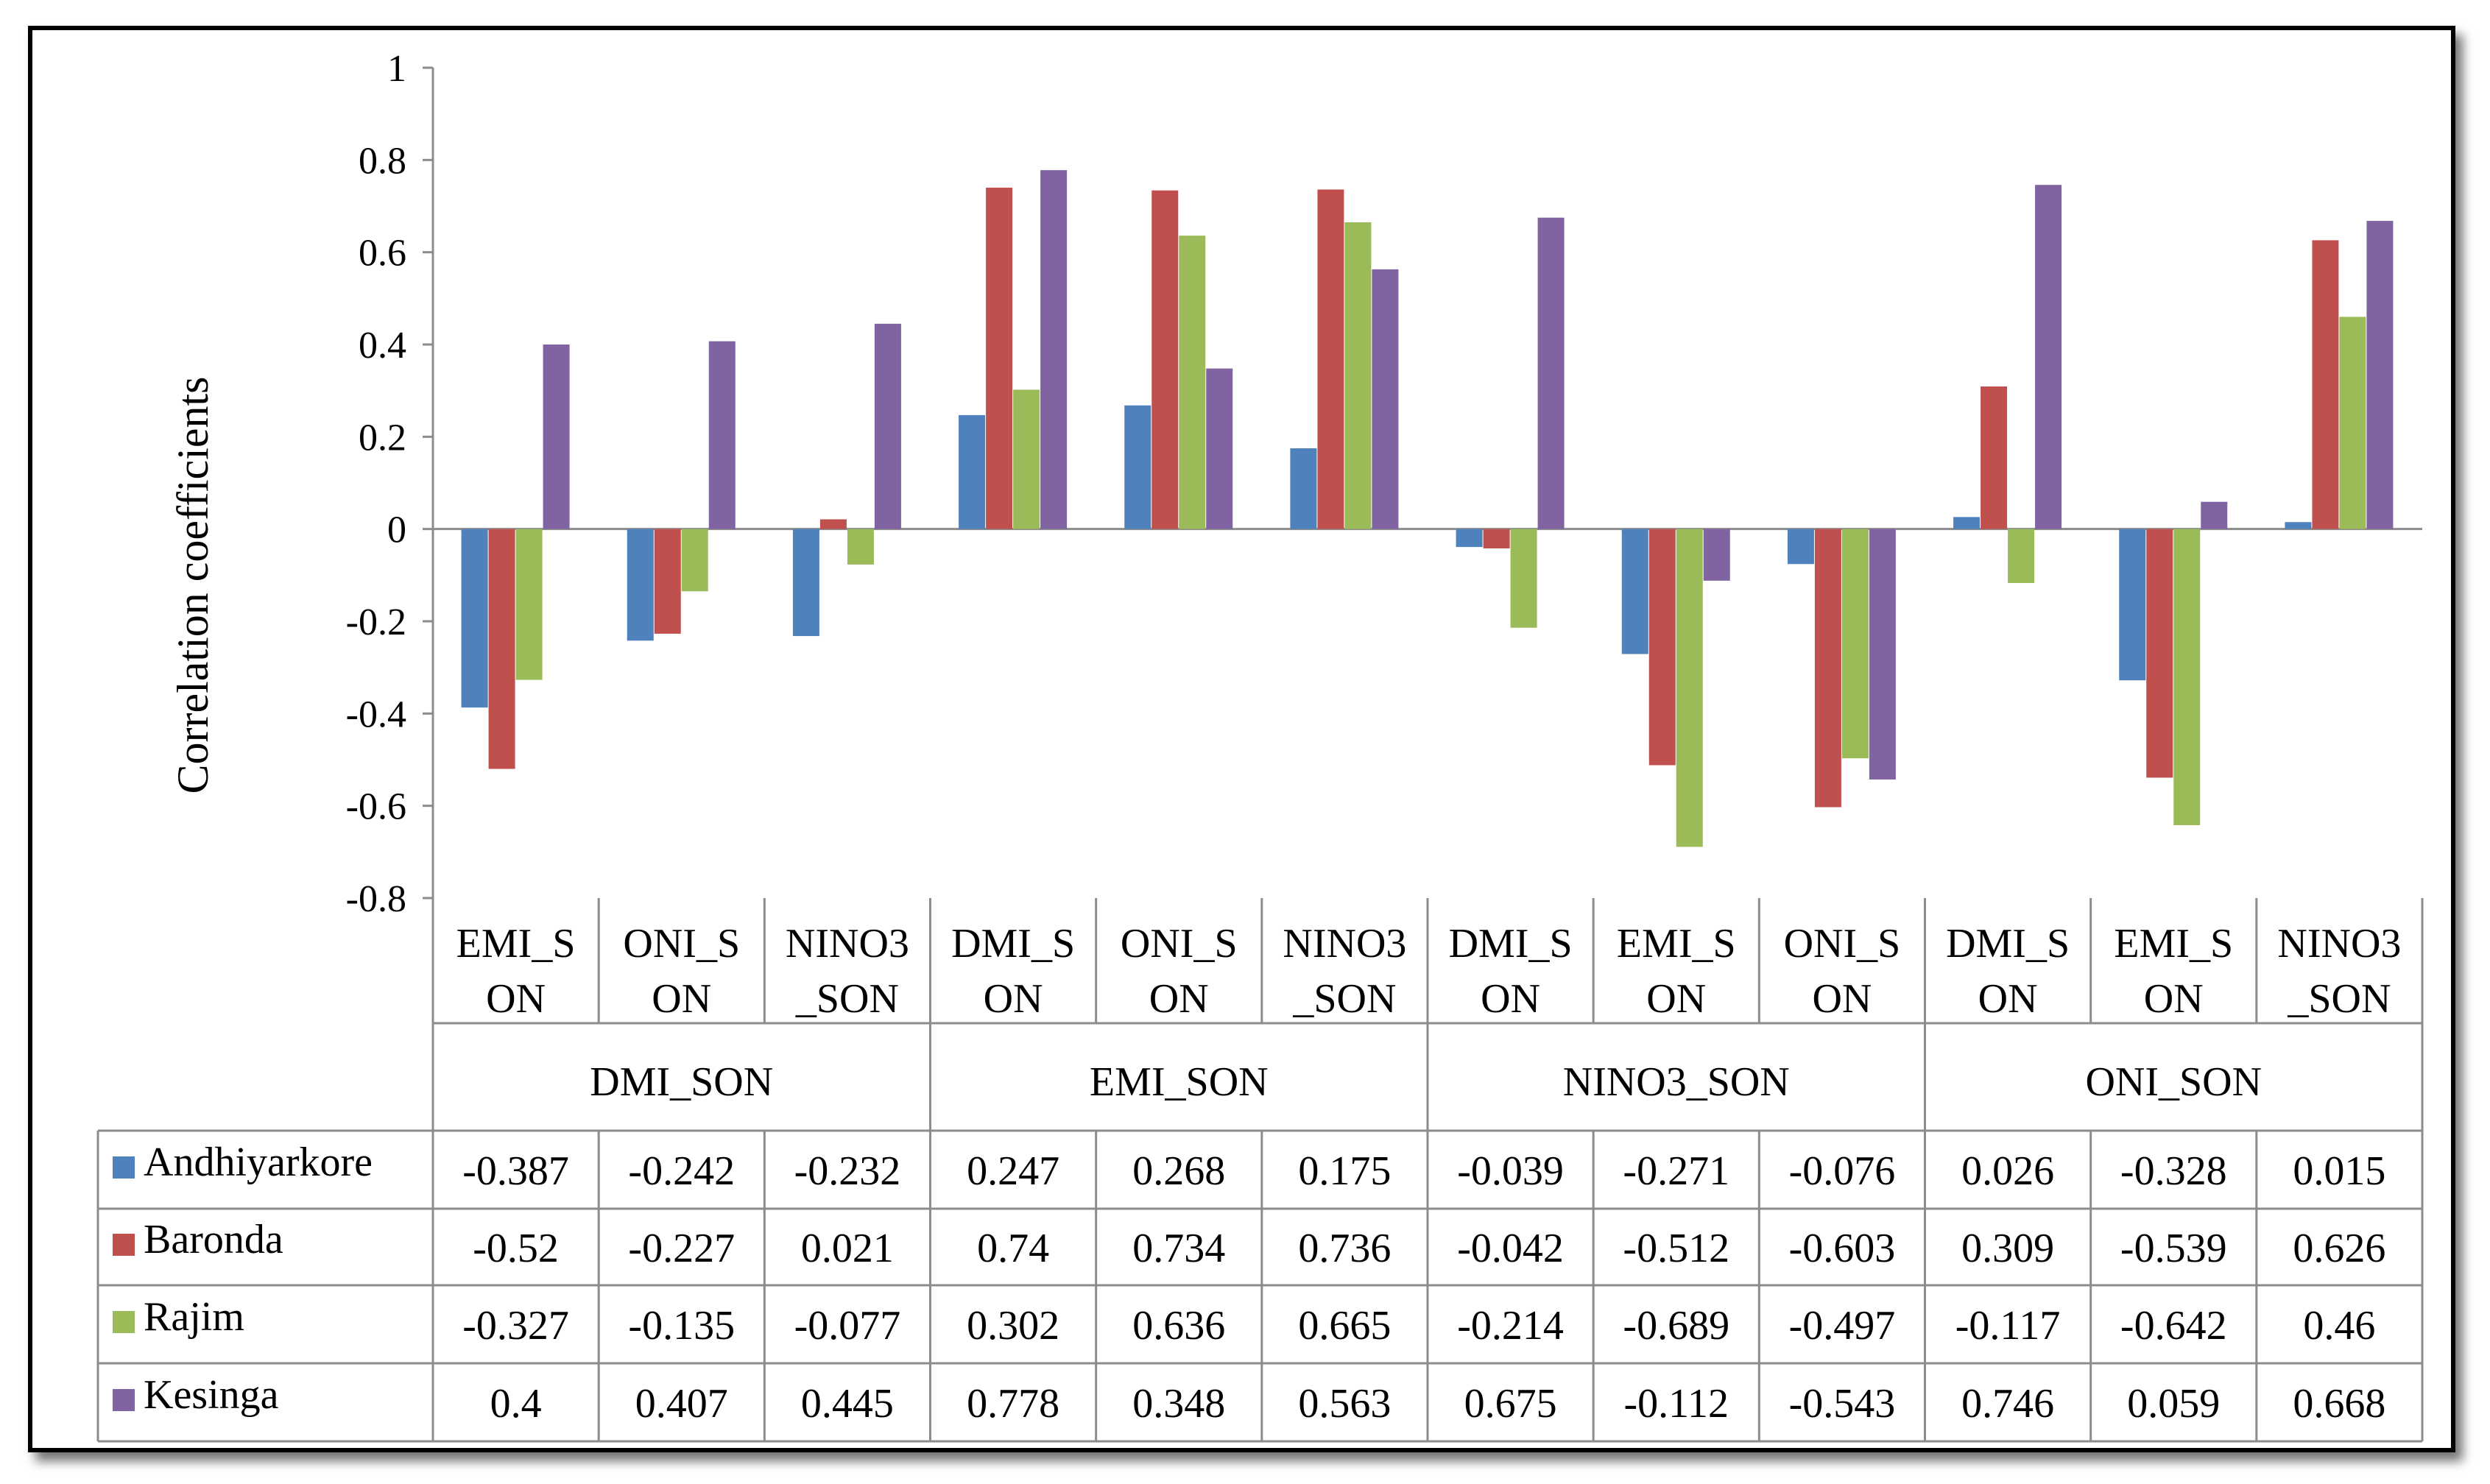  I want to click on table-value: -0.387, so click(515, 1171).